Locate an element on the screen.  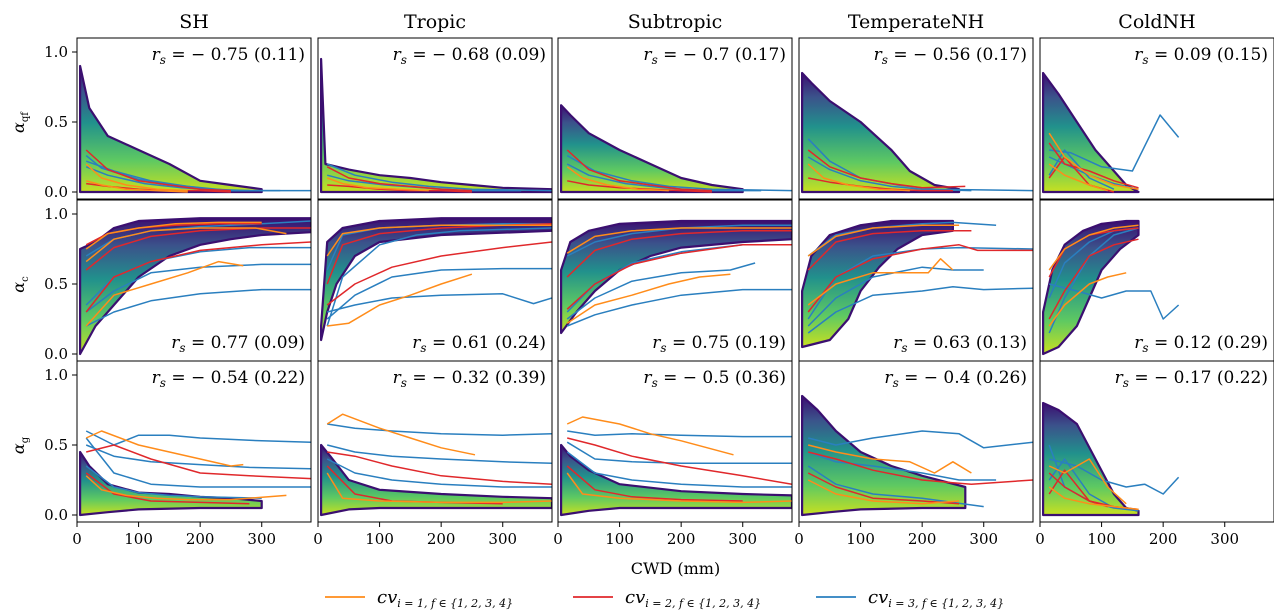
panel-coldnh-row-1: rs = 0.12 (0.29) is located at coordinates (1156, 280).